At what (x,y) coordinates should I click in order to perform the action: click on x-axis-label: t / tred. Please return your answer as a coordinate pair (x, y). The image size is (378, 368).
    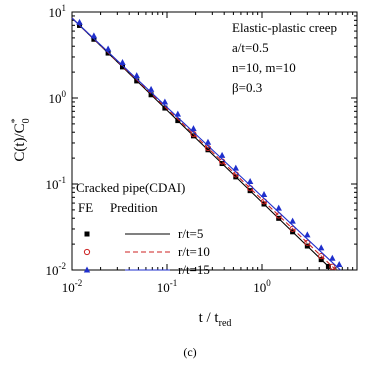
    Looking at the image, I should click on (215, 319).